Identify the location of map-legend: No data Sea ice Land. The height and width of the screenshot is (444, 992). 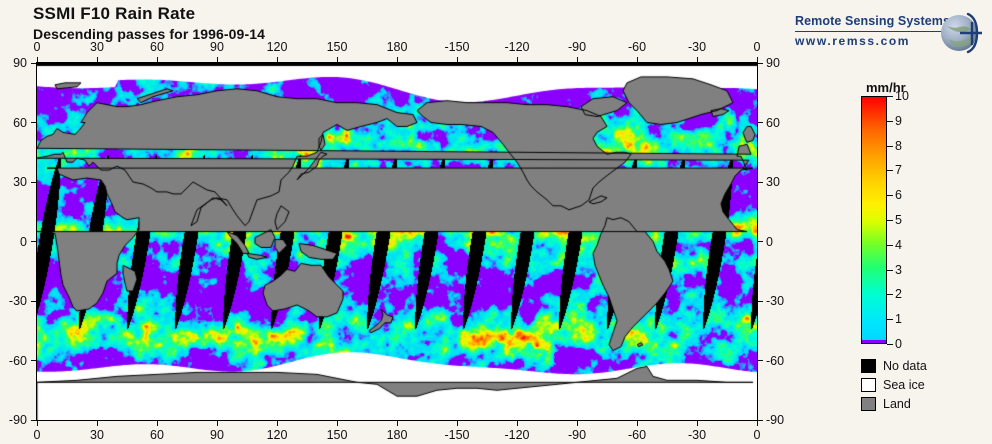
(894, 386).